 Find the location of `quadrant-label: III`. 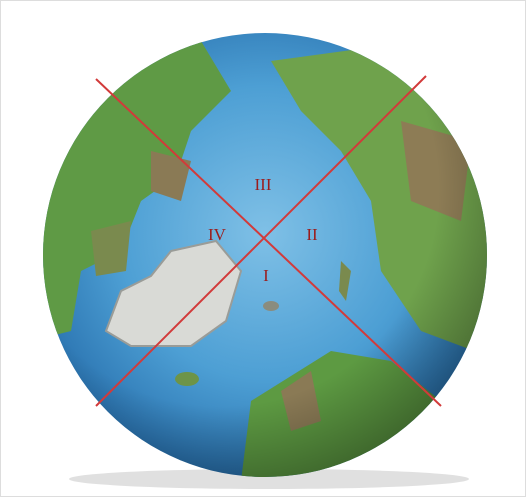

quadrant-label: III is located at coordinates (263, 184).